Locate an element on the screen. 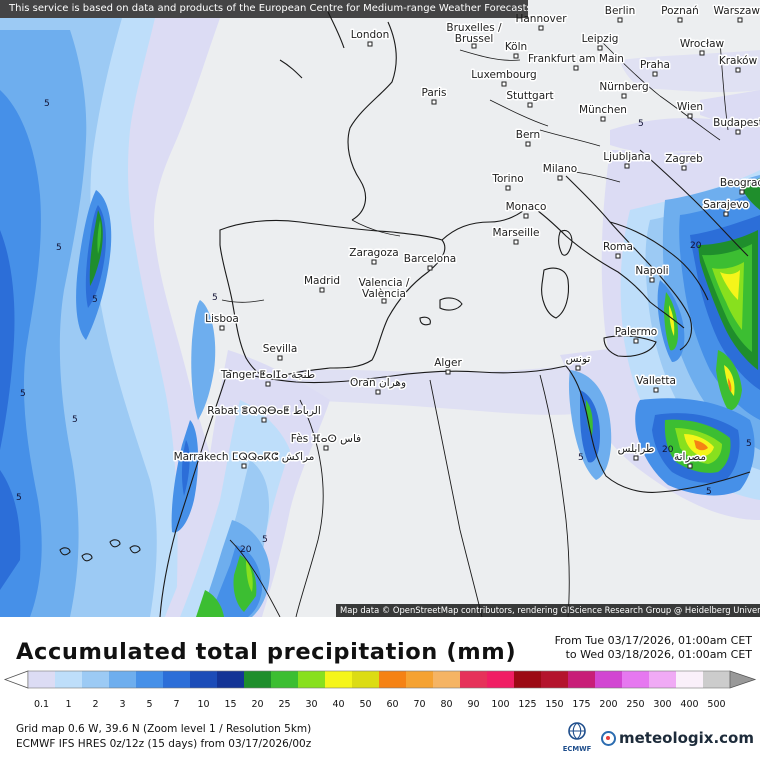 Image resolution: width=760 pixels, height=760 pixels. city-label: Luxembourg is located at coordinates (503, 75).